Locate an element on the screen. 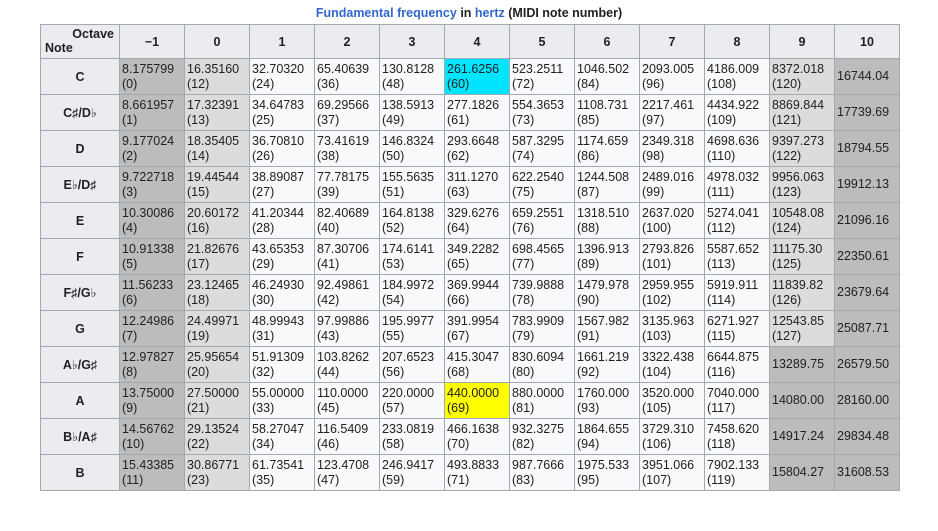  midi-number: (44) is located at coordinates (328, 371).